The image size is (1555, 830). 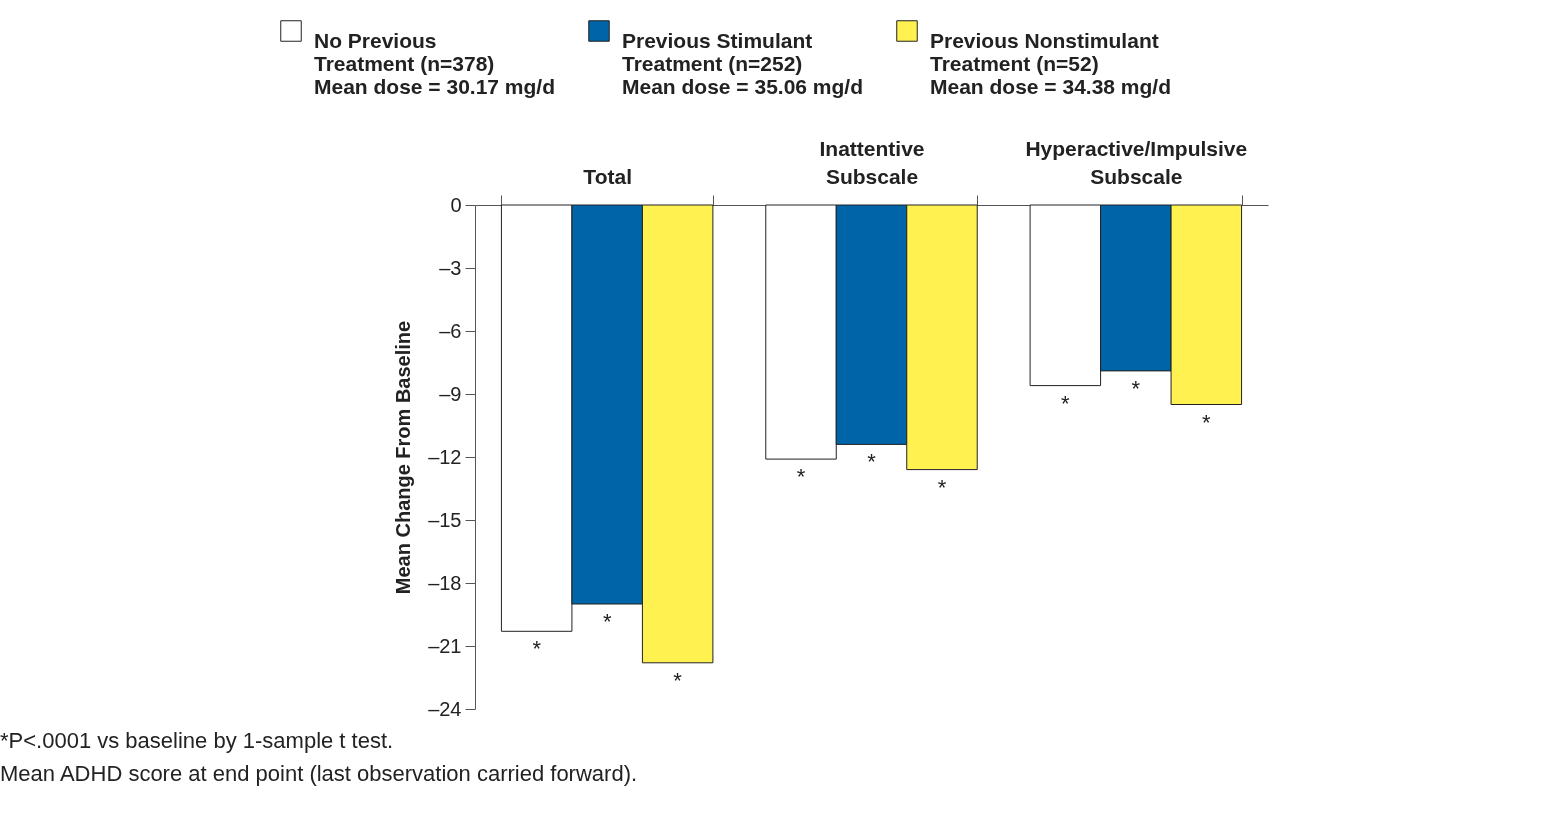 What do you see at coordinates (456, 204) in the screenshot?
I see `y-tick-label: 0` at bounding box center [456, 204].